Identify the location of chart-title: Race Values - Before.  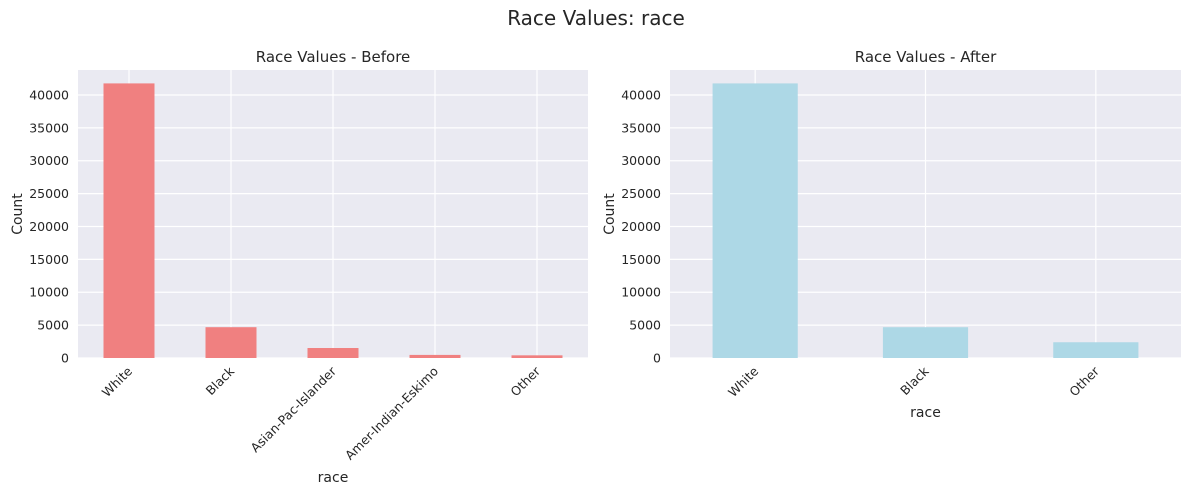
(333, 57).